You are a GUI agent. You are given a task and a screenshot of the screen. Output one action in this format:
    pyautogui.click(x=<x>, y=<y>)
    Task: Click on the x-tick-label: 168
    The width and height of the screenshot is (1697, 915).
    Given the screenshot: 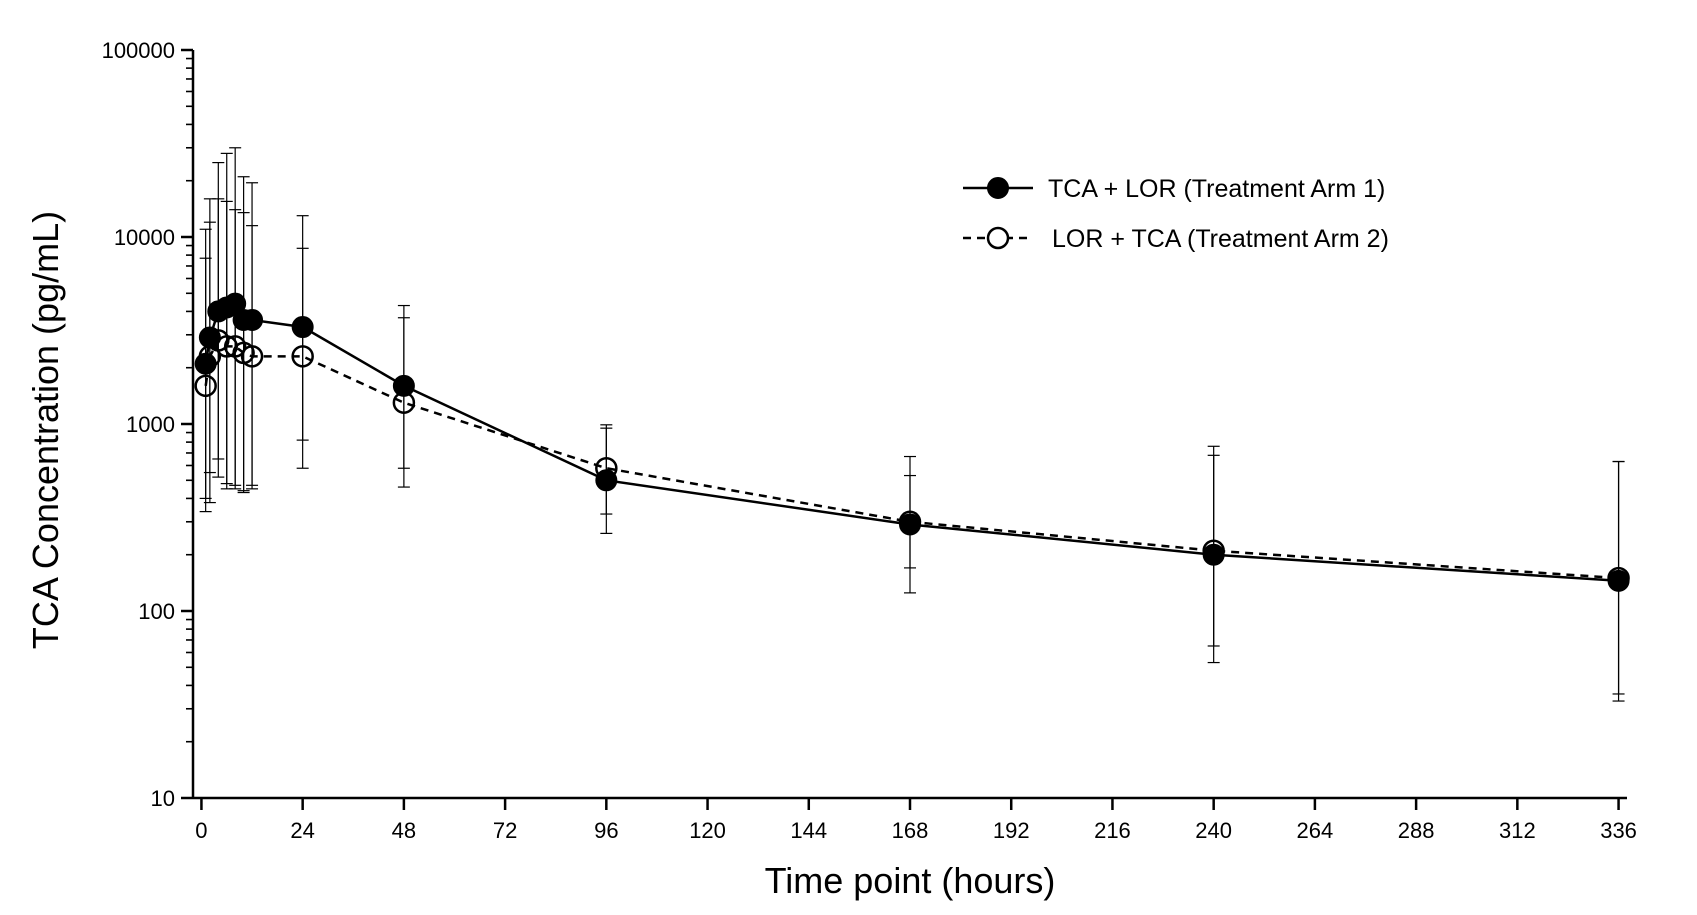 What is the action you would take?
    pyautogui.click(x=910, y=830)
    